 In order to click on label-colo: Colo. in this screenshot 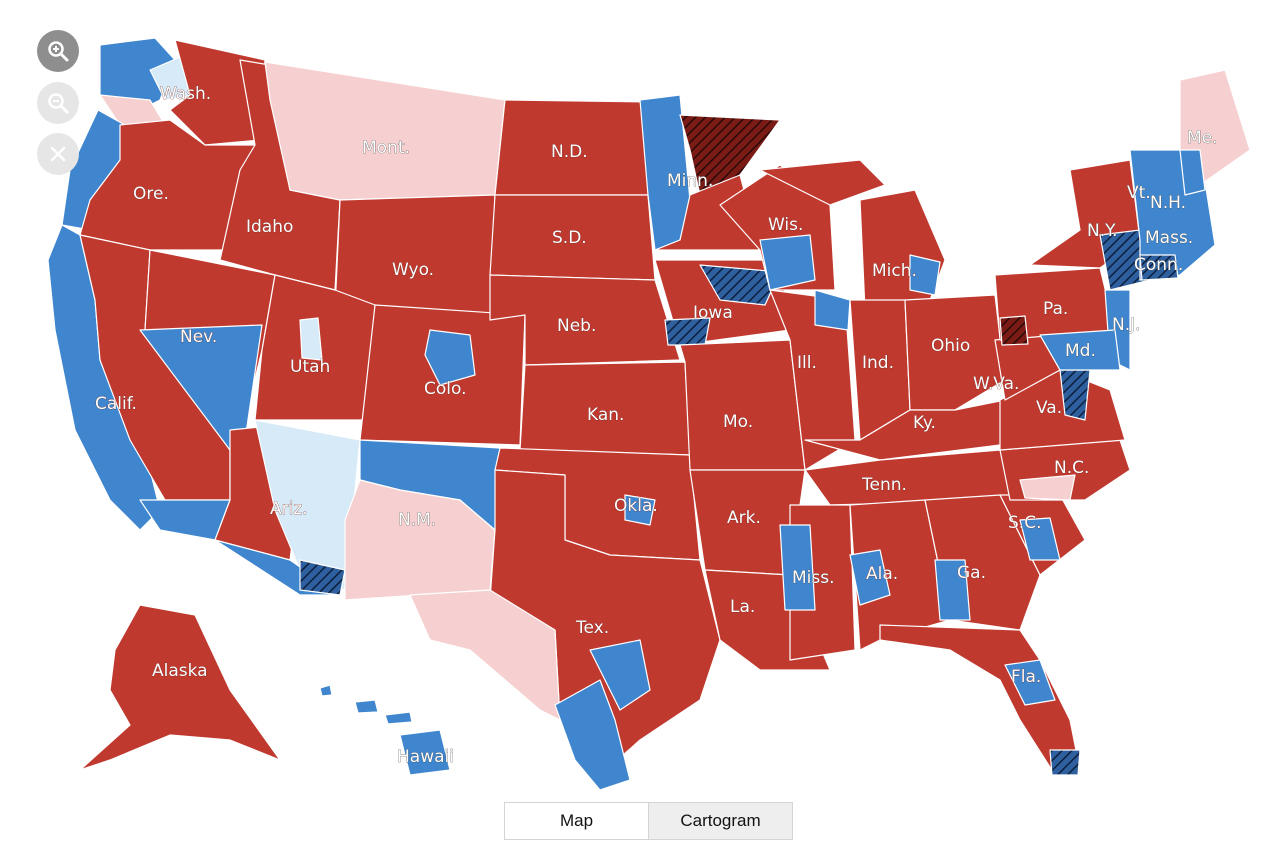, I will do `click(445, 389)`.